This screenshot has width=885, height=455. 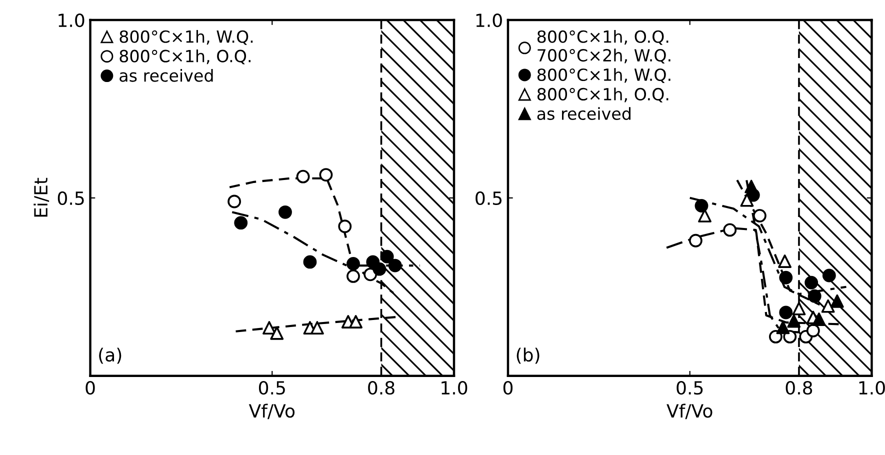 I want to click on y-axis-title: Ei/Et, so click(x=42, y=197).